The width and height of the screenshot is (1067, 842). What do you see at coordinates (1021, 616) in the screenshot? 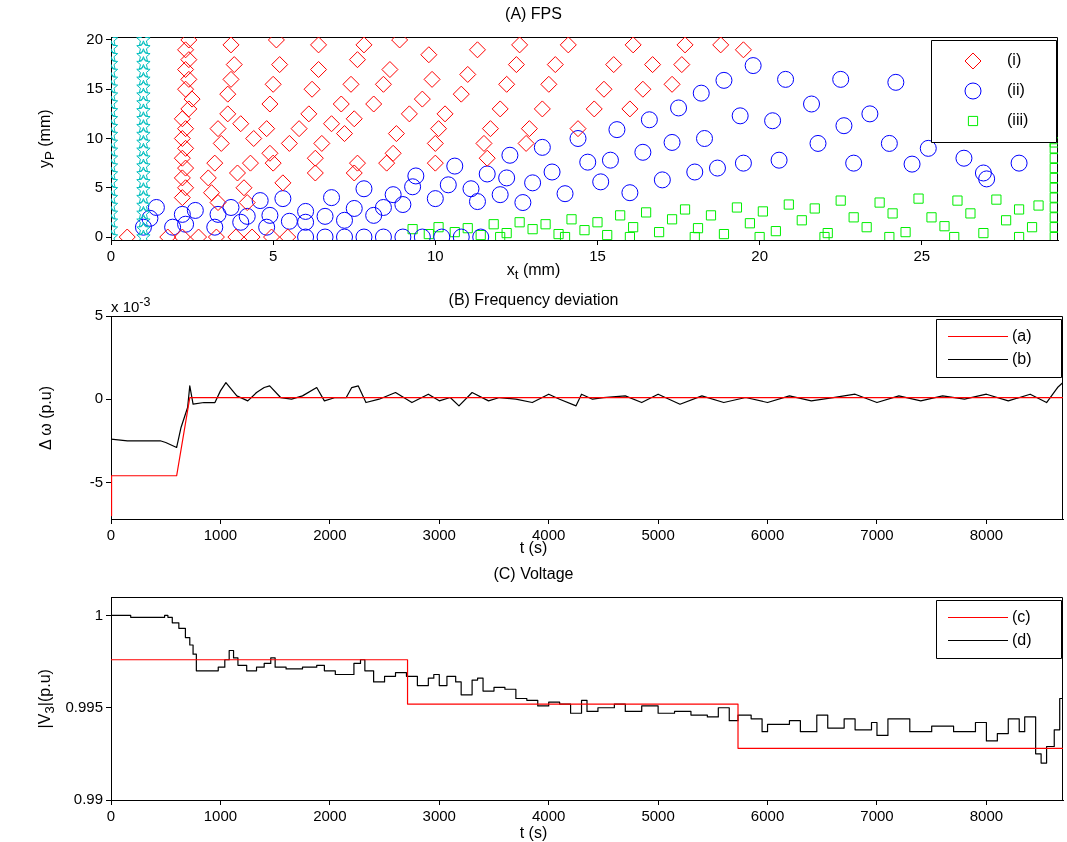
I see `legend-label: (c)` at bounding box center [1021, 616].